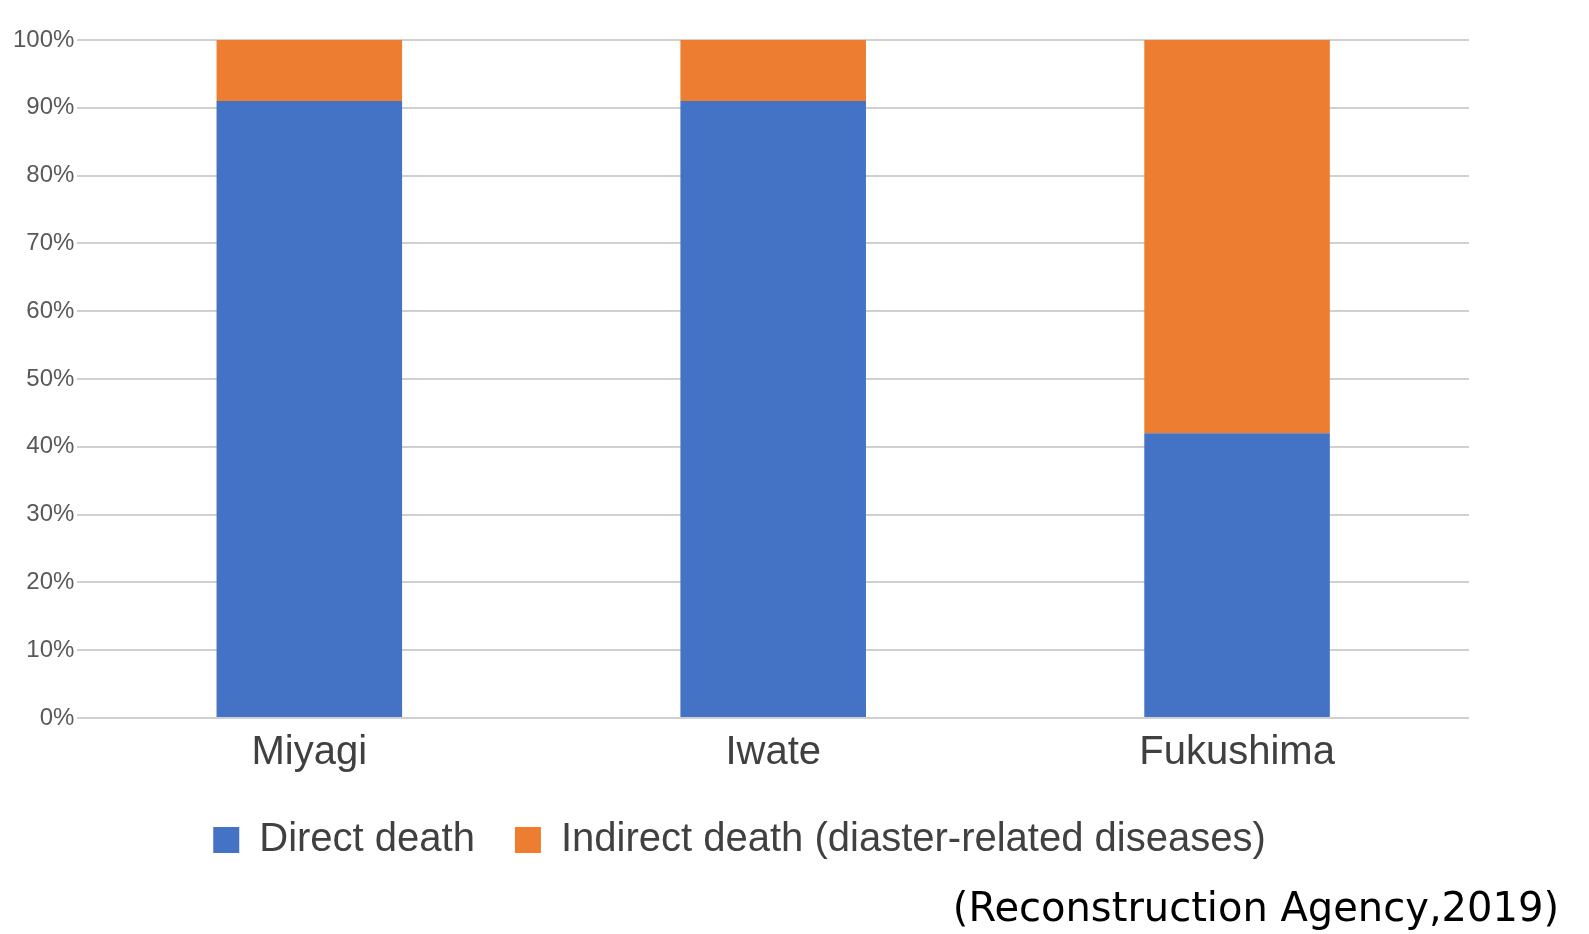 Image resolution: width=1589 pixels, height=934 pixels. Describe the element at coordinates (50, 377) in the screenshot. I see `y-tick-label: 50%` at that location.